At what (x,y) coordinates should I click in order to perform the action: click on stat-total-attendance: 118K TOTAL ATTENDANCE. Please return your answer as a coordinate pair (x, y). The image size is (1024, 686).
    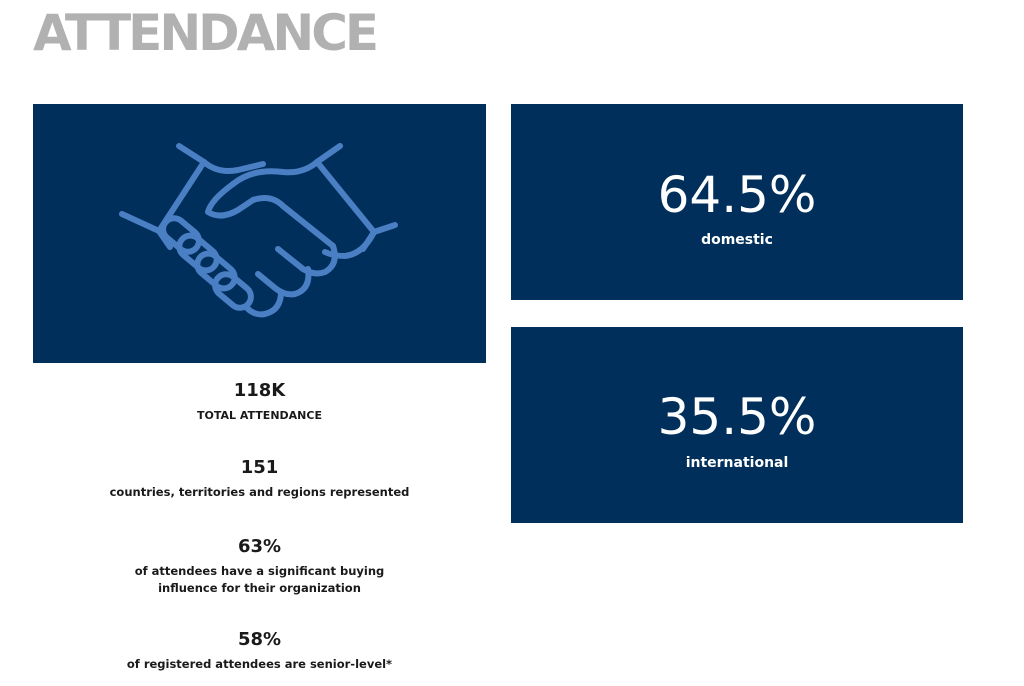
    Looking at the image, I should click on (259, 402).